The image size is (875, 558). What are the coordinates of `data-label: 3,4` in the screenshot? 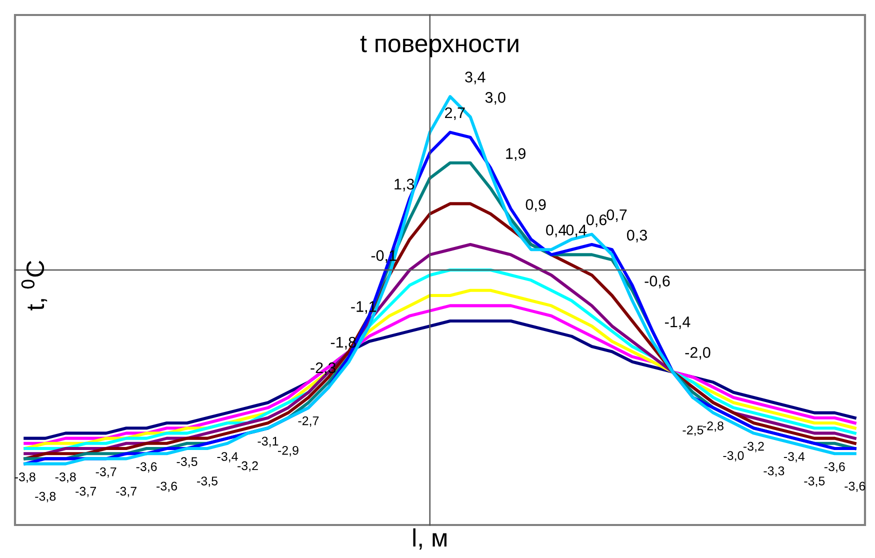 It's located at (475, 78).